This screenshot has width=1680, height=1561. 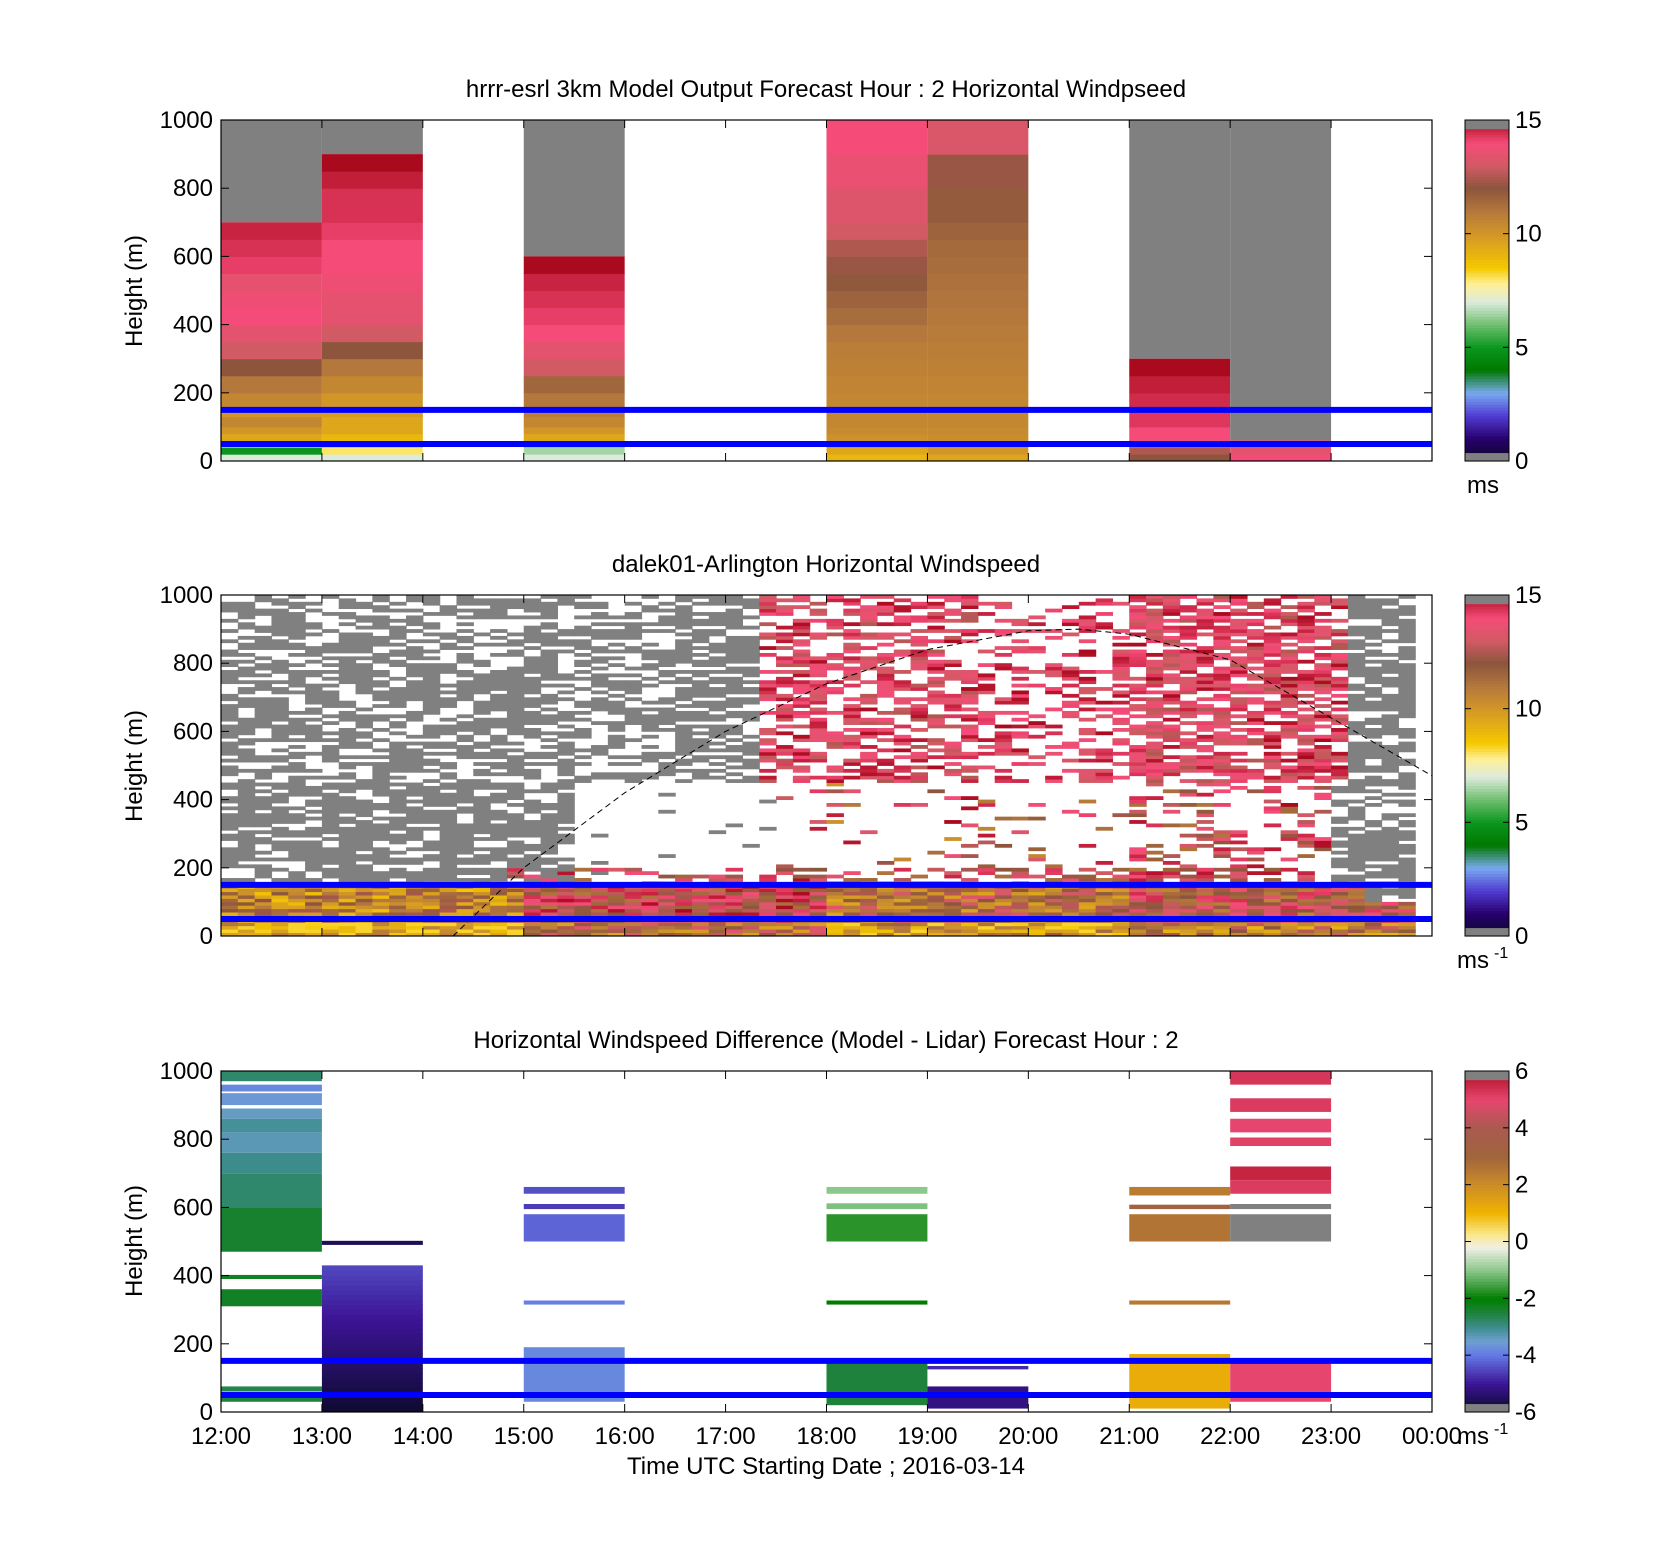 I want to click on panel-model-cells, so click(x=776, y=290).